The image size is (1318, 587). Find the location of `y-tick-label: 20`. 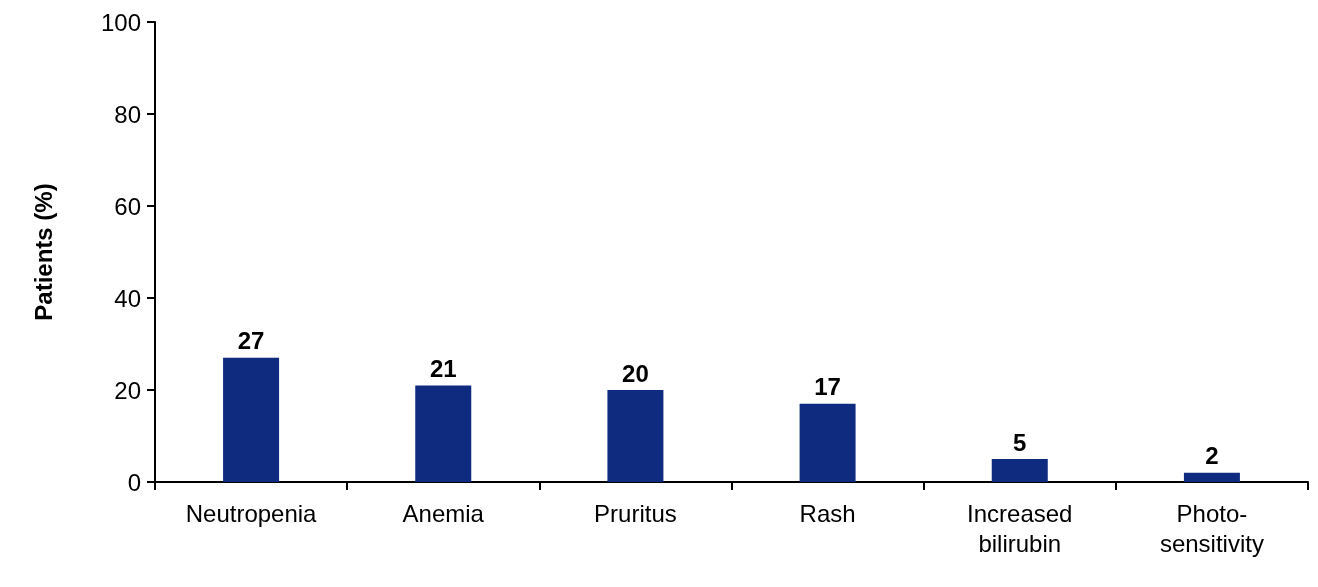

y-tick-label: 20 is located at coordinates (127, 390).